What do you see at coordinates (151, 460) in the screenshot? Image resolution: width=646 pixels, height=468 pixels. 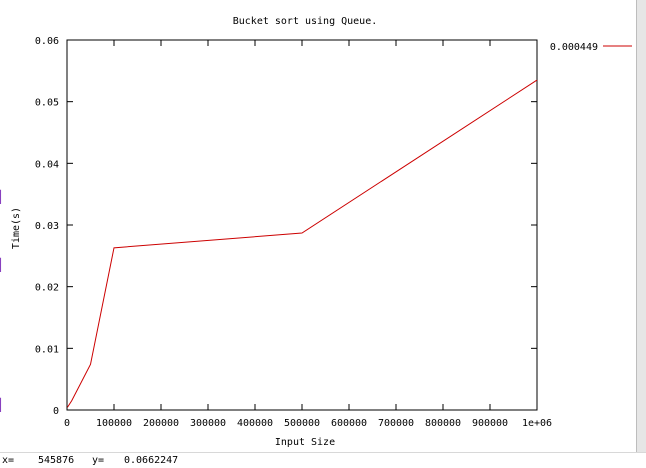 I see `status-y-value: 0.0662247` at bounding box center [151, 460].